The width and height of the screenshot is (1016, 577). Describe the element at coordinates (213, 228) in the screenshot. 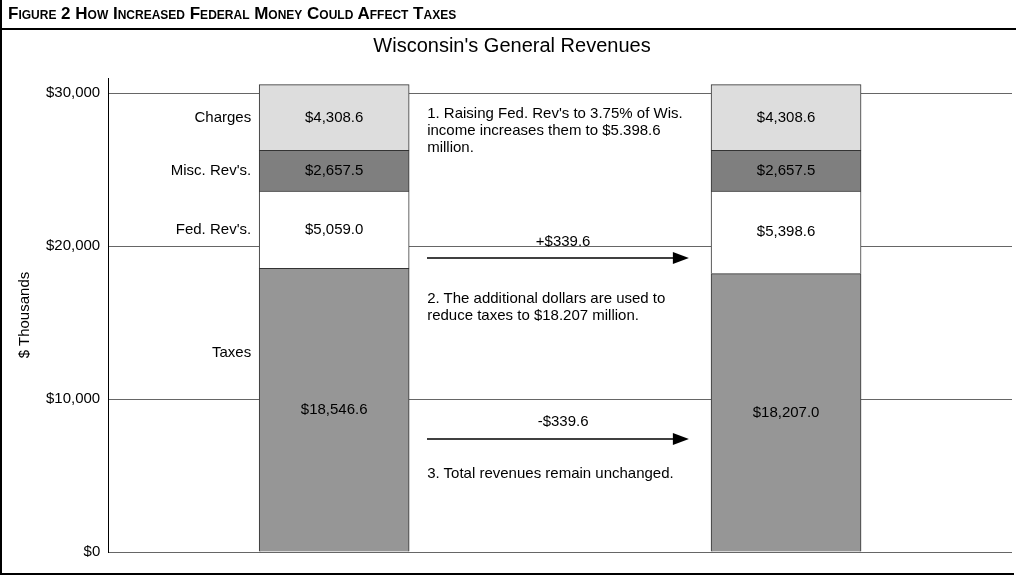

I see `series-label: Fed. Rev's.` at that location.